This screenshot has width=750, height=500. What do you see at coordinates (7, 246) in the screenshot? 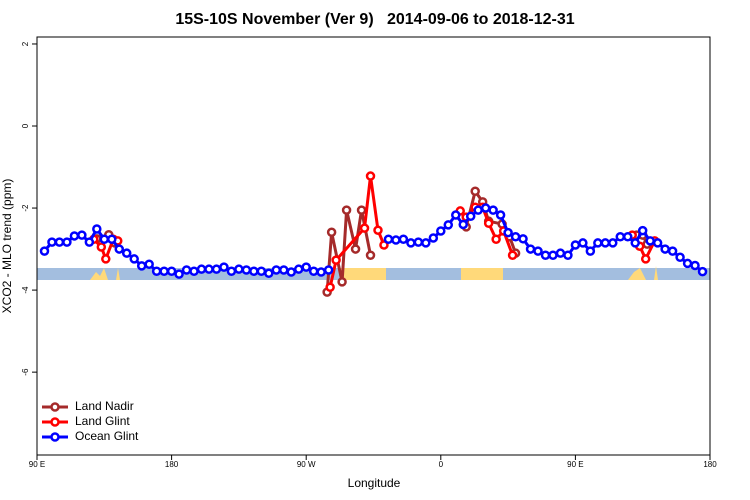
I see `y-axis-title: XCO2 - MLO trend (ppm)` at bounding box center [7, 246].